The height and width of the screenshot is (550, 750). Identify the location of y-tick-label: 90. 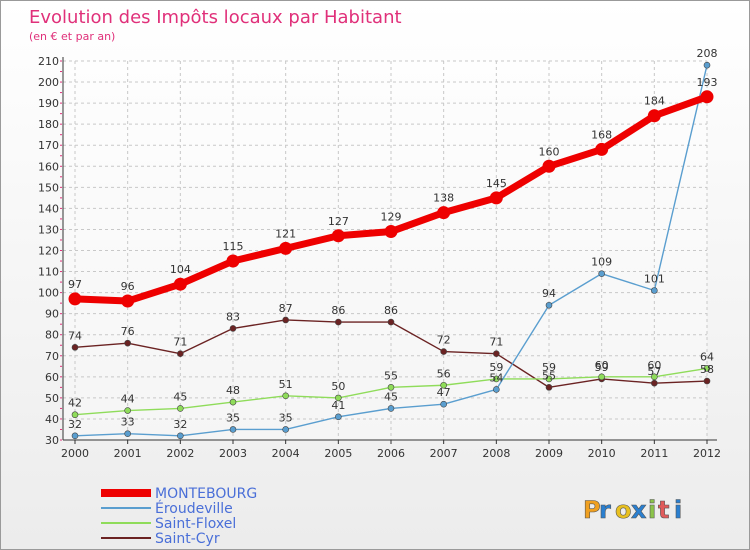
(52, 314).